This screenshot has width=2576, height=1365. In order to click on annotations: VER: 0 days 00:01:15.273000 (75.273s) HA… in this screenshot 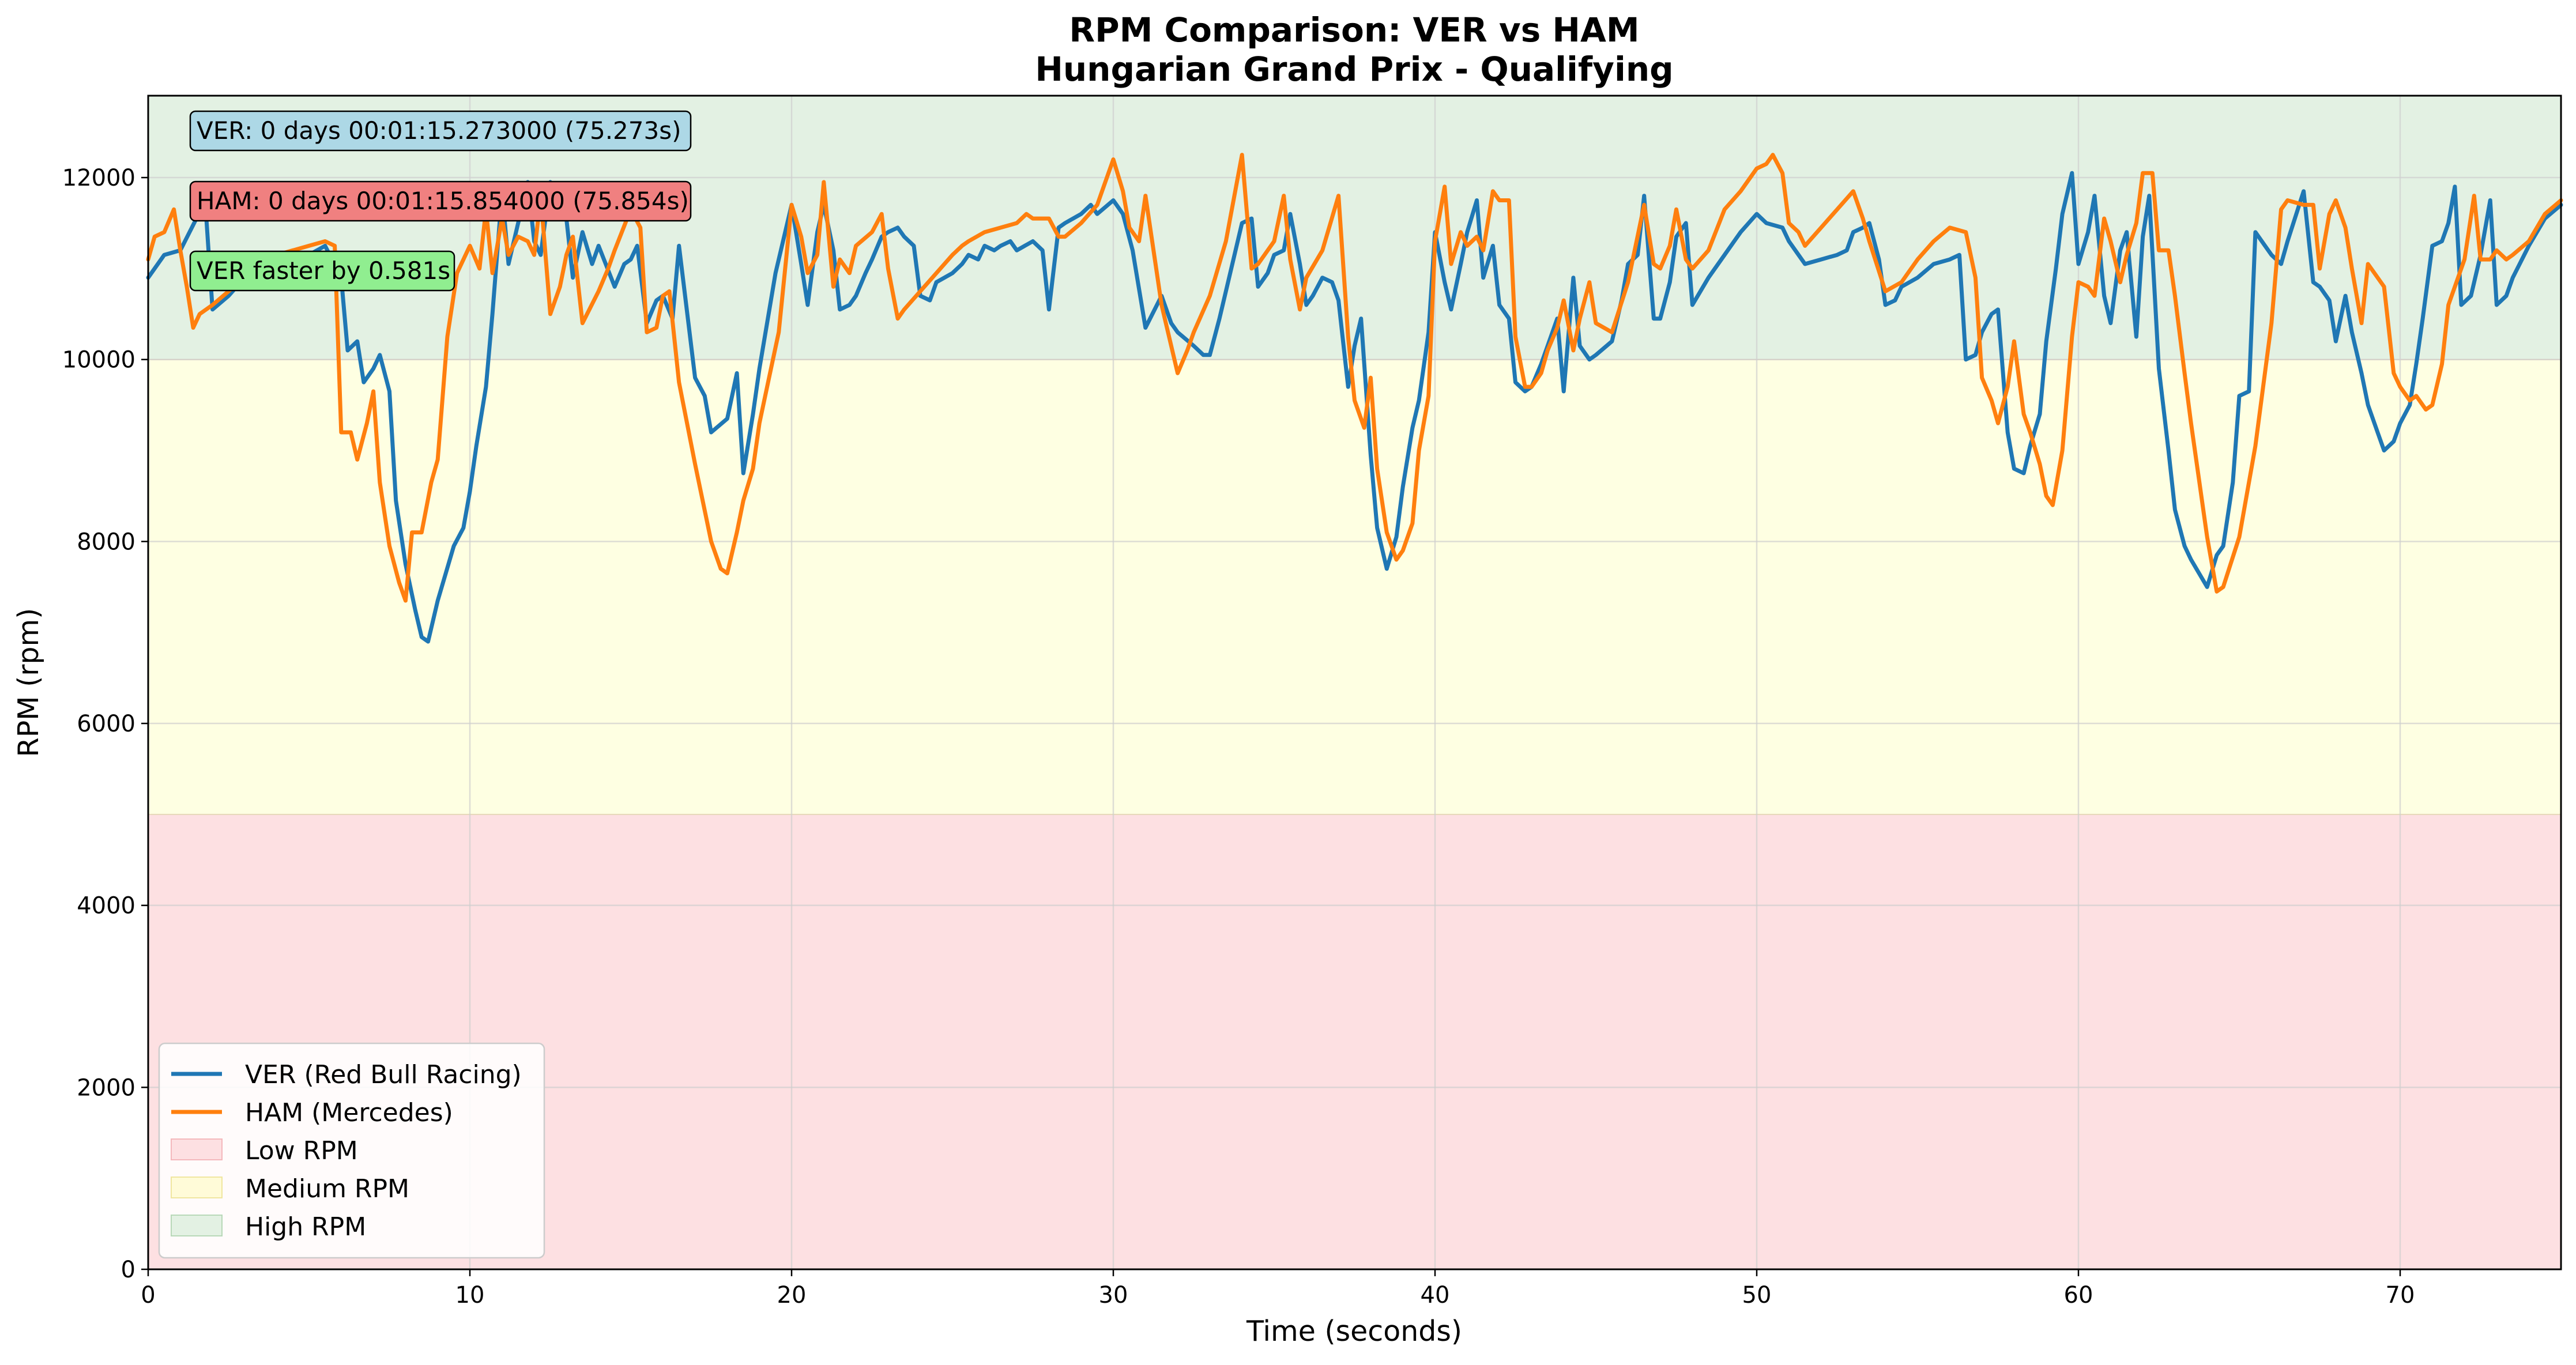, I will do `click(440, 201)`.